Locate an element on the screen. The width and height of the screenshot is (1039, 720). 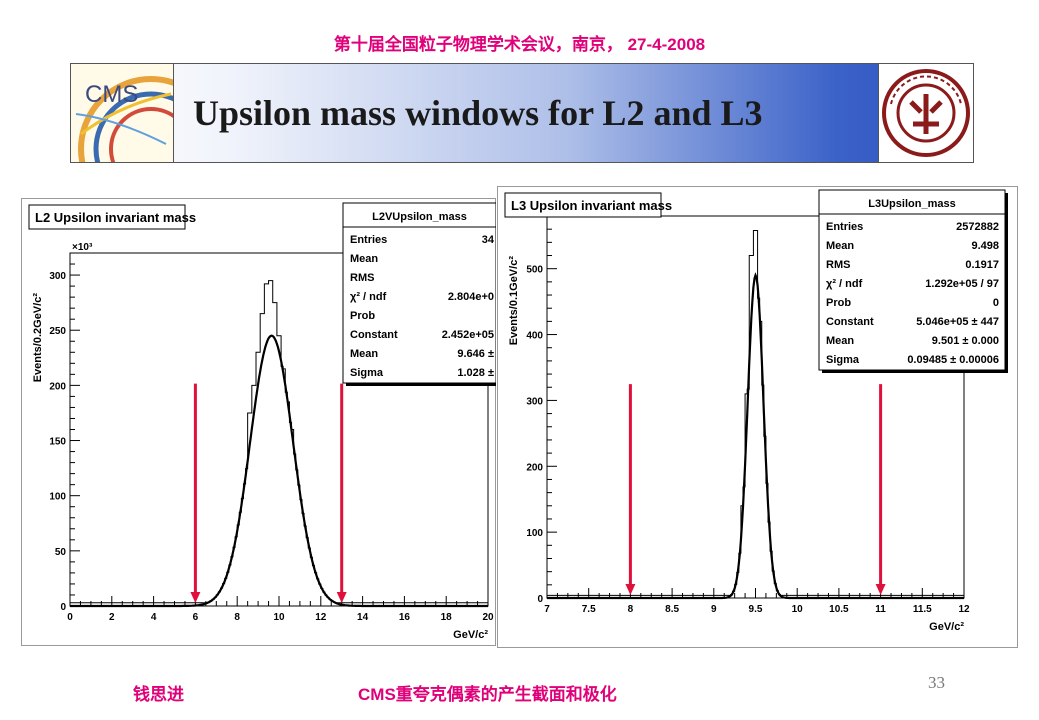
x-tick-label: 8.5 is located at coordinates (672, 609).